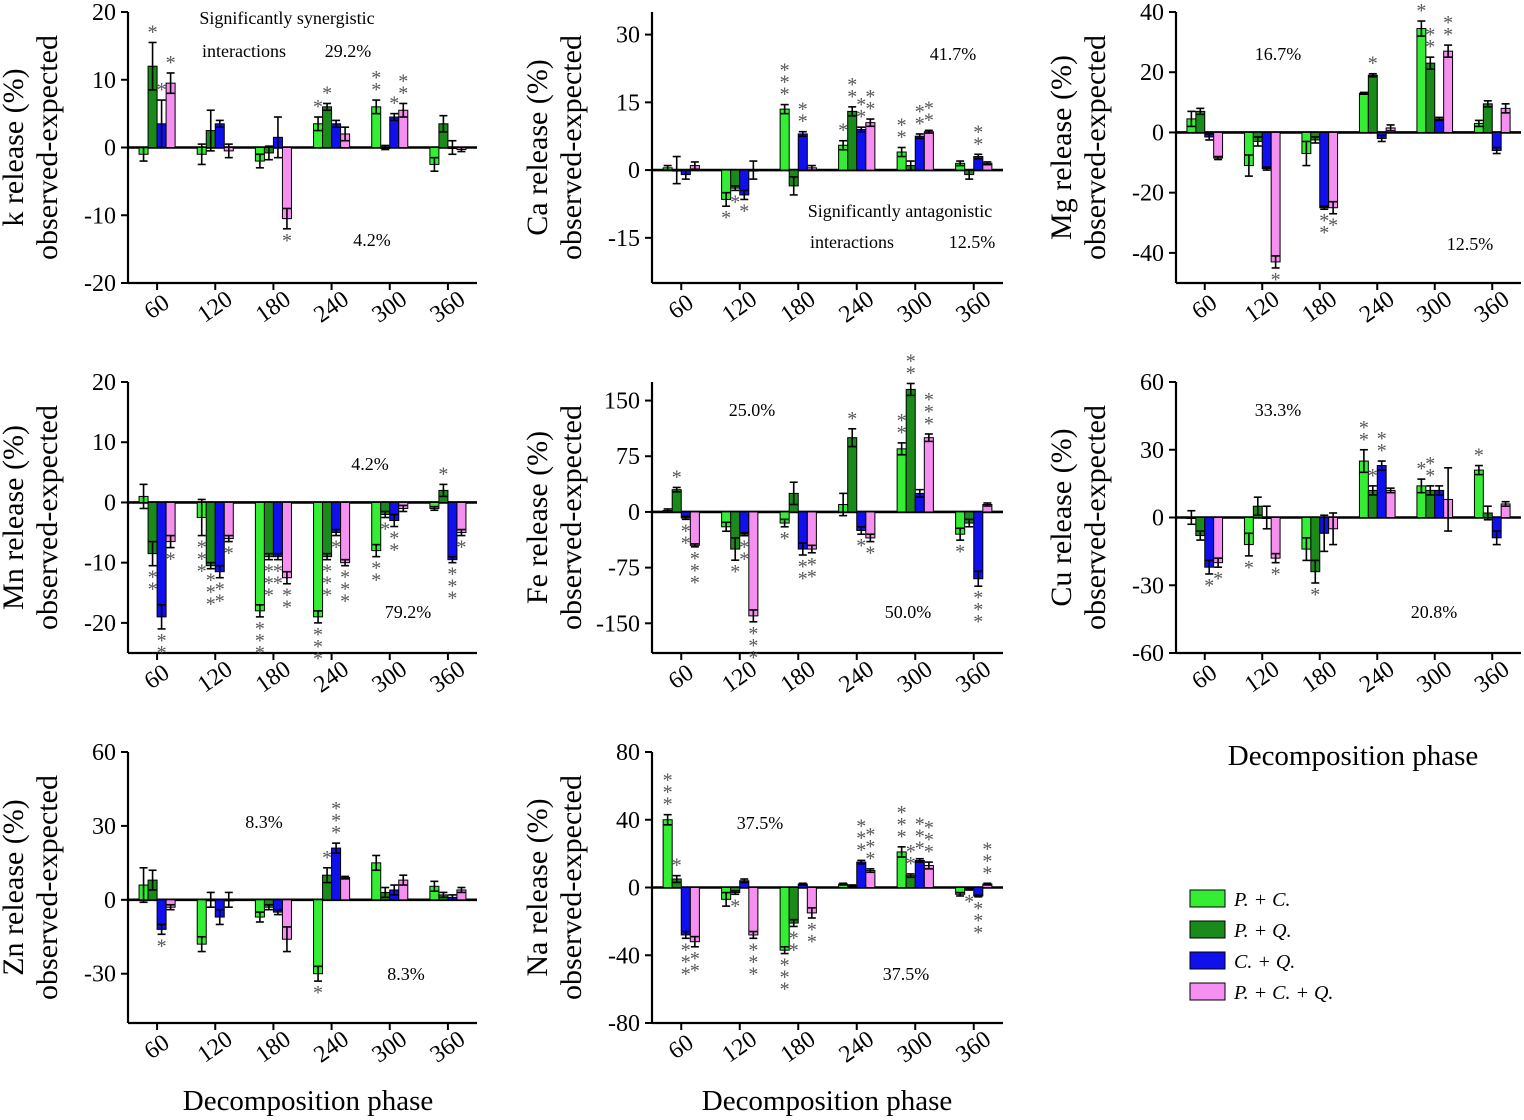  I want to click on y-axis-label-line1: Cu release (%), so click(1061, 517).